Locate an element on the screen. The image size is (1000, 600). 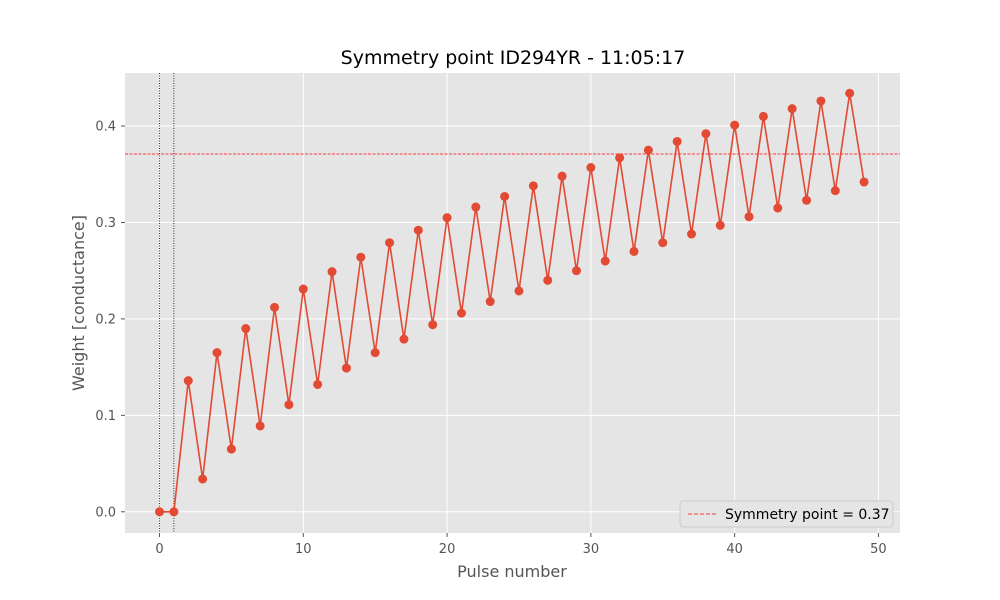
x-tick-label: 40 is located at coordinates (734, 549).